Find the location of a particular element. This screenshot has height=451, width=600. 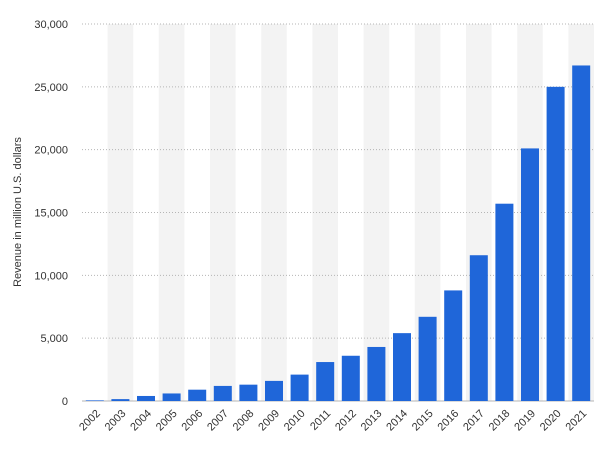

bar-2012 is located at coordinates (350, 378).